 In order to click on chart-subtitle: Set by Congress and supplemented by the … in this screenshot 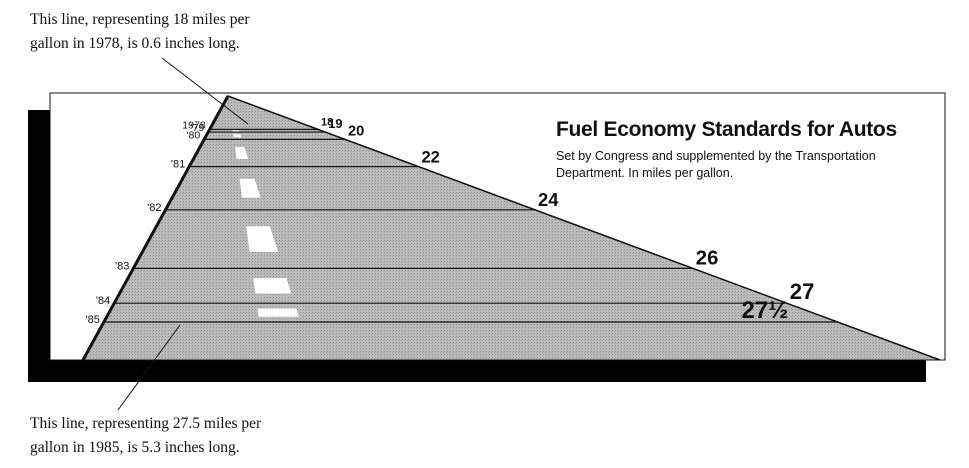, I will do `click(716, 164)`.